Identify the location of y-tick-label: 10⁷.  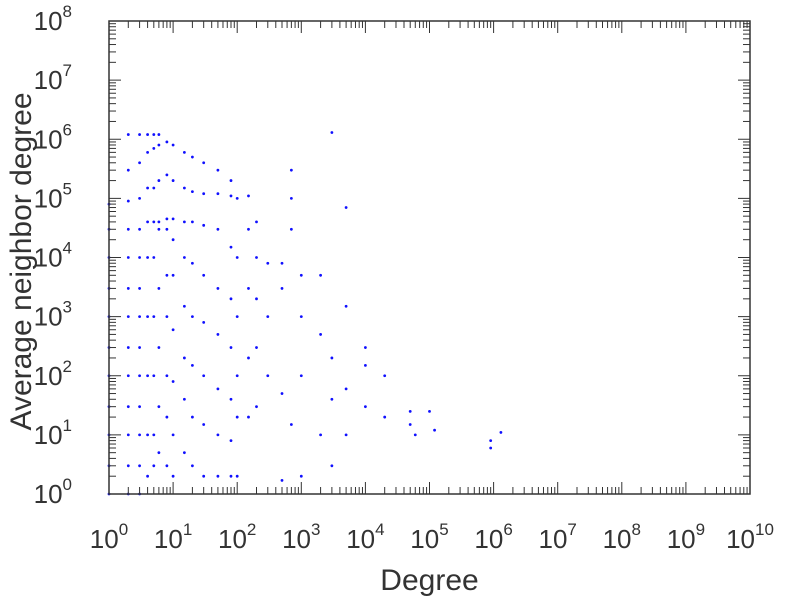
(53, 78).